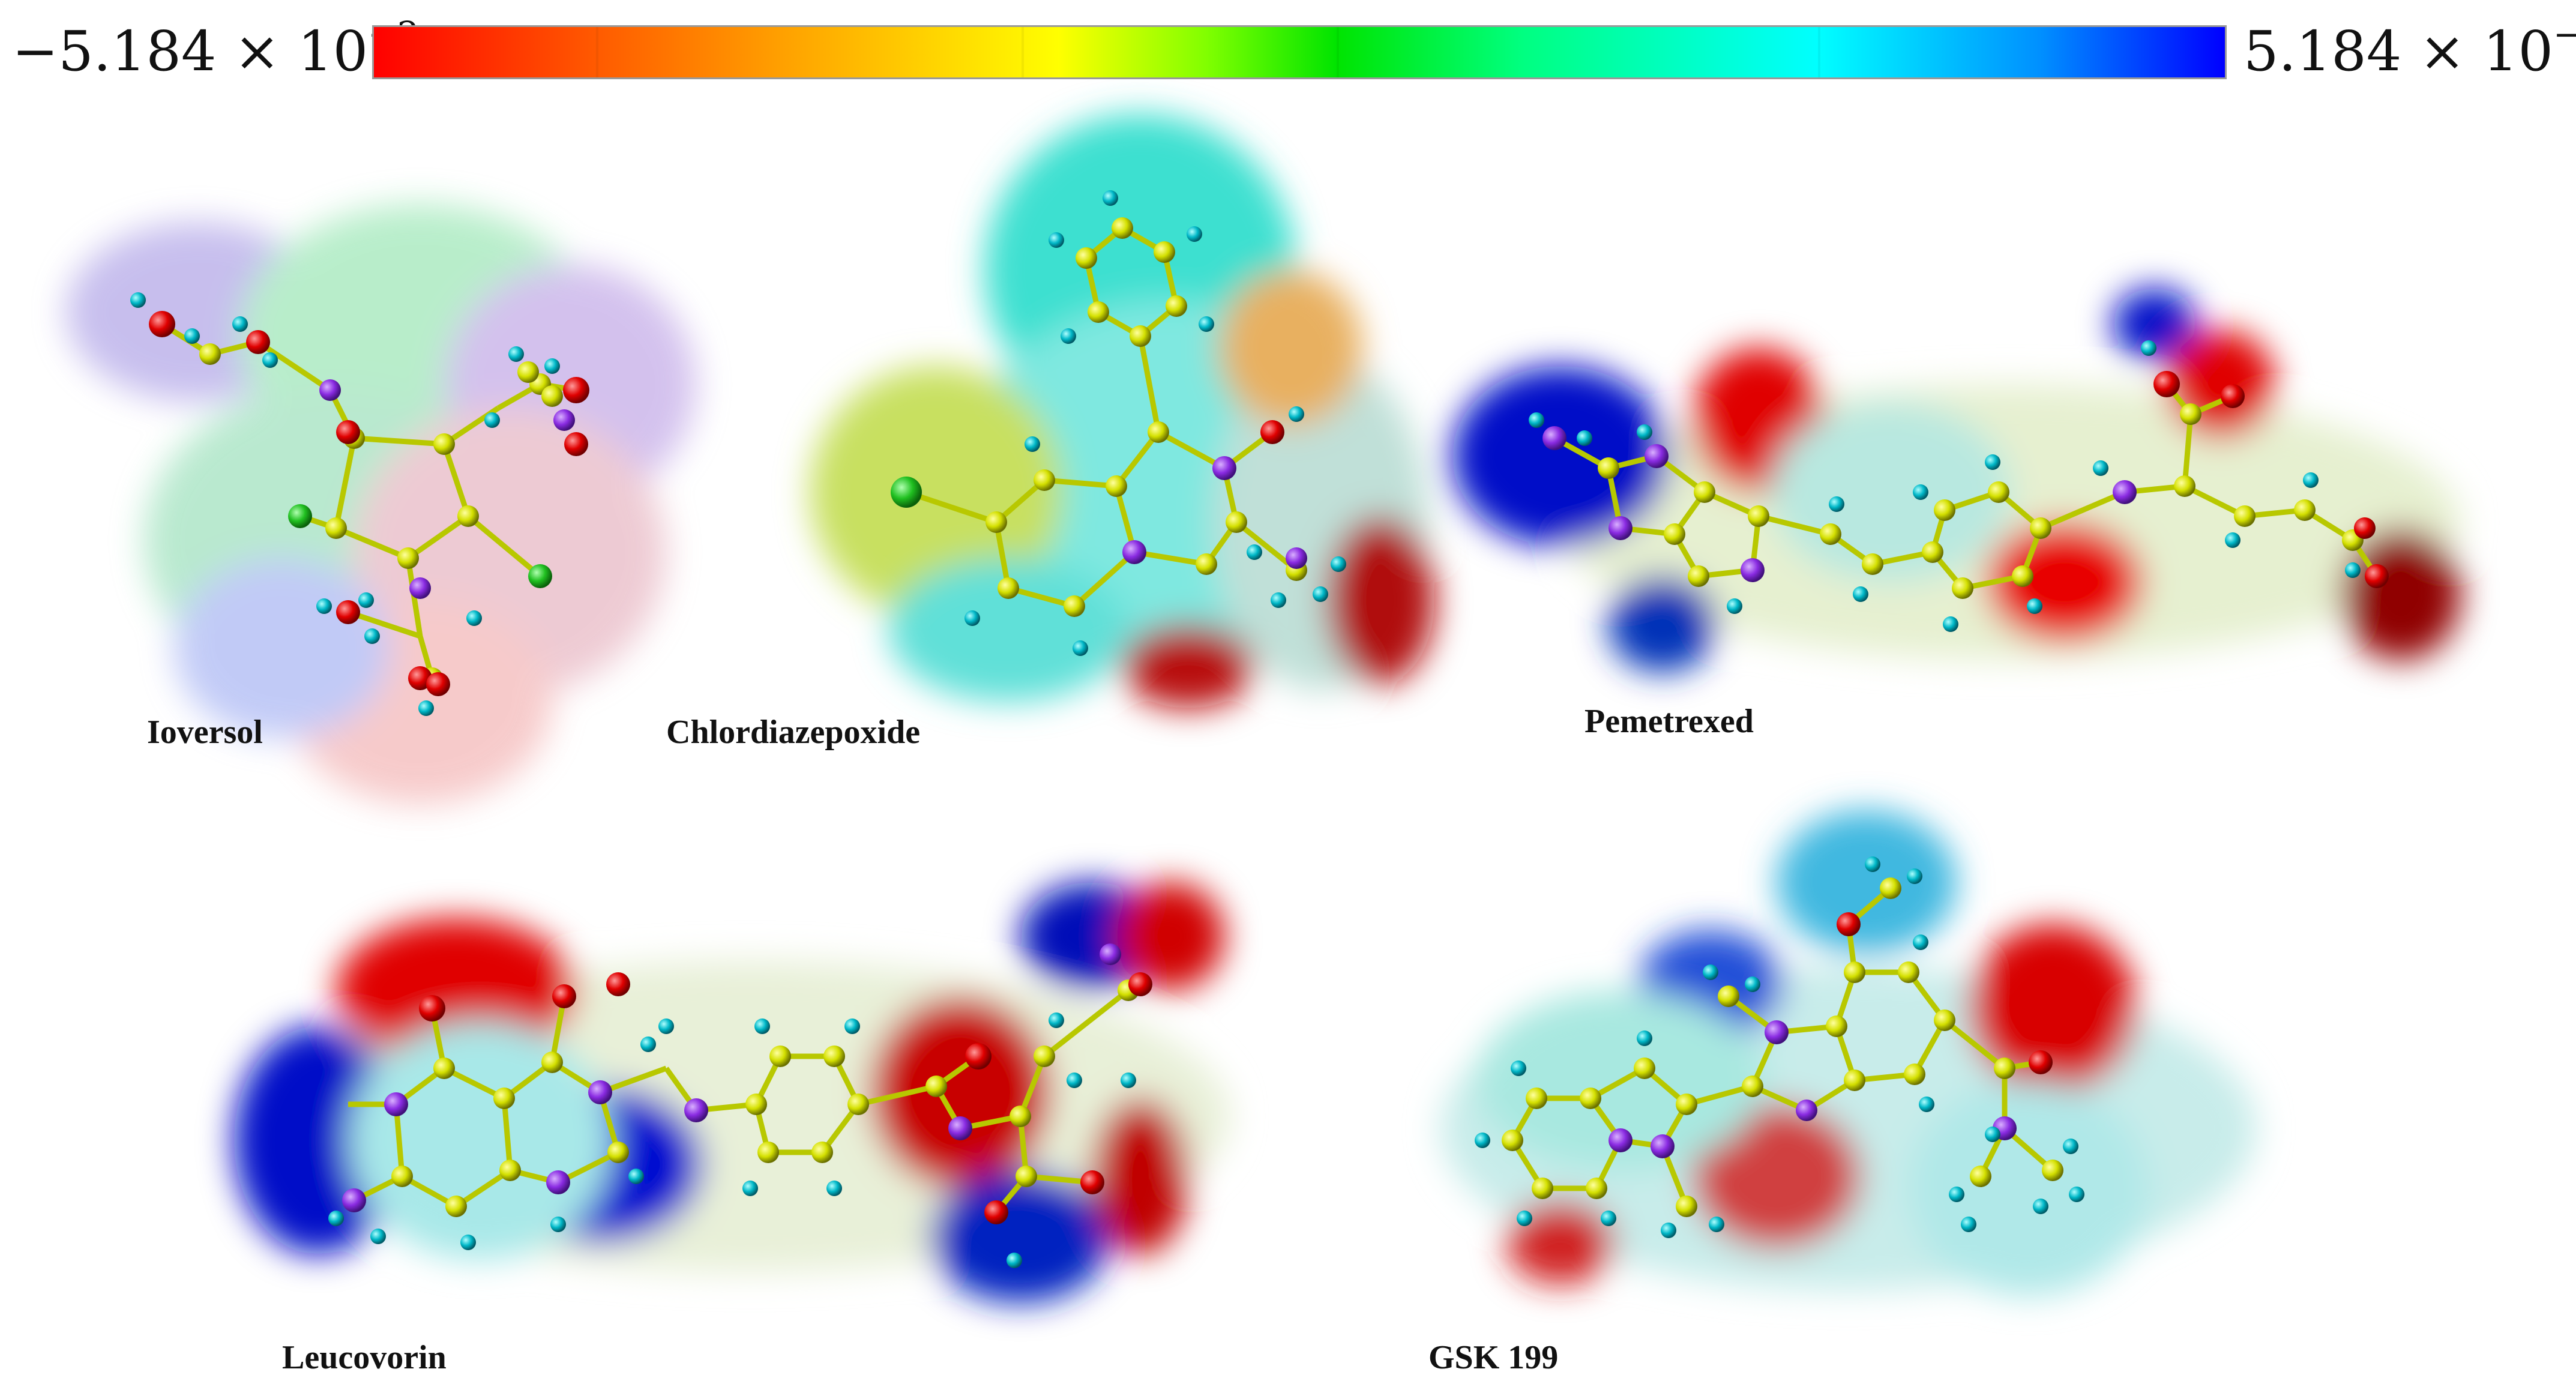 This screenshot has height=1390, width=2576. Describe the element at coordinates (1959, 486) in the screenshot. I see `pemetrexed-molecule` at that location.